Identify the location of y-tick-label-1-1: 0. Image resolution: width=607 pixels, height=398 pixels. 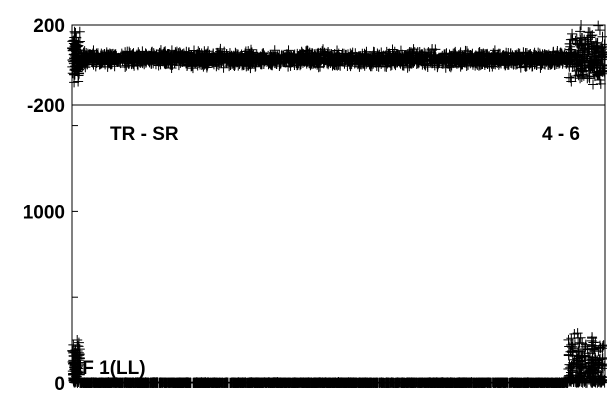
(59, 384).